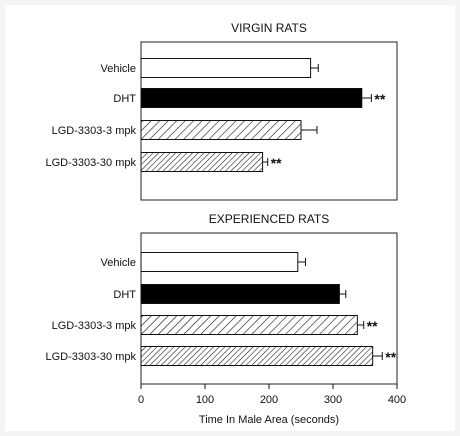 Image resolution: width=460 pixels, height=436 pixels. Describe the element at coordinates (205, 400) in the screenshot. I see `x-tick-label: 100` at that location.